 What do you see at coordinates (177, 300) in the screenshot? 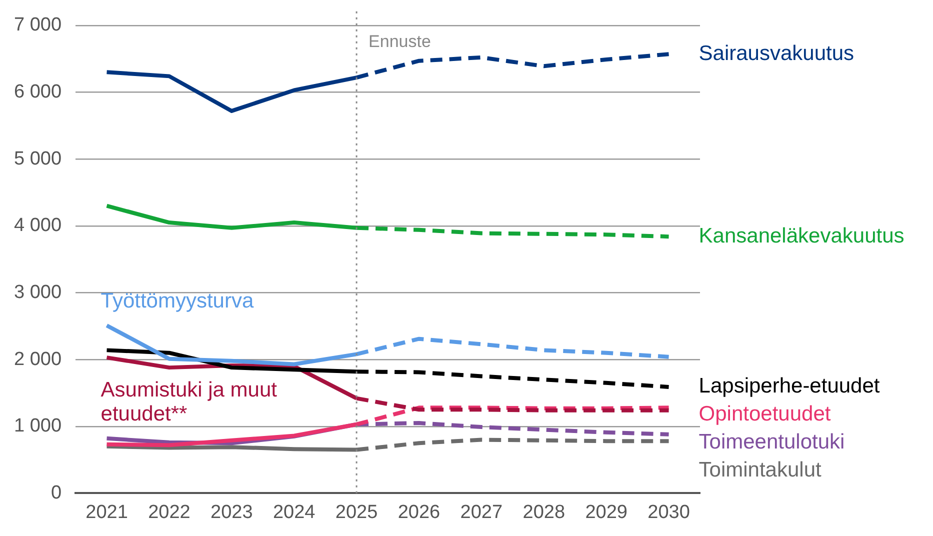
I see `series-label: Työttömyysturva` at bounding box center [177, 300].